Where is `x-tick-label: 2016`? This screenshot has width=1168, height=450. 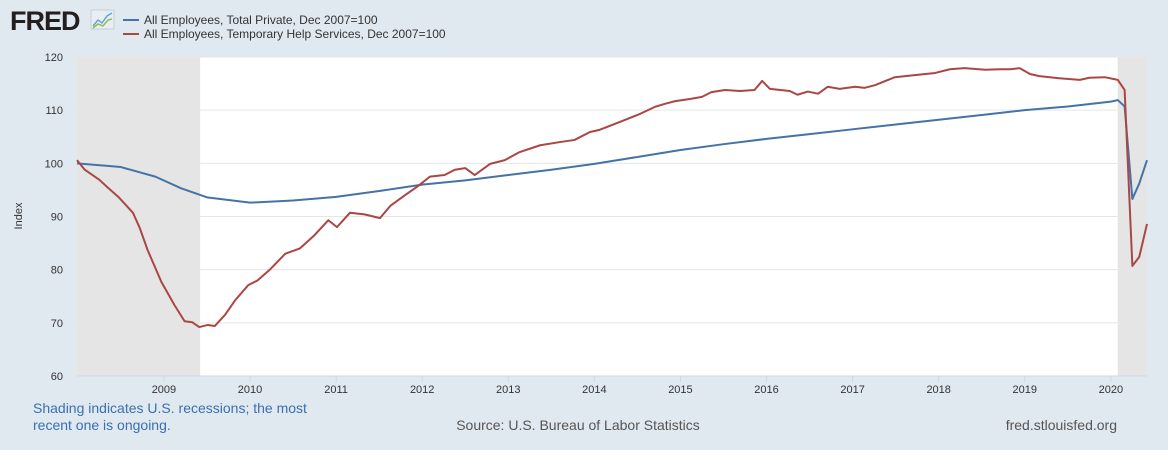
x-tick-label: 2016 is located at coordinates (766, 390).